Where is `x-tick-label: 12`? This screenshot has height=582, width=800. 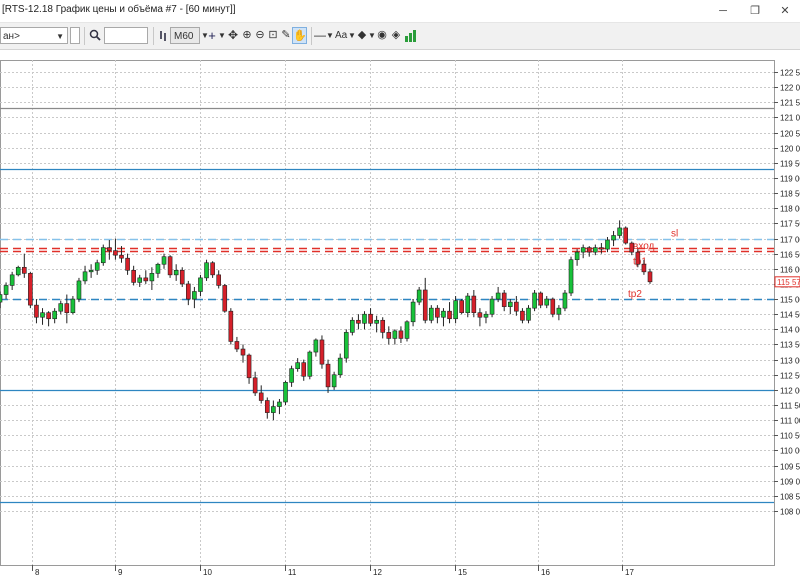
x-tick-label: 12 is located at coordinates (377, 572).